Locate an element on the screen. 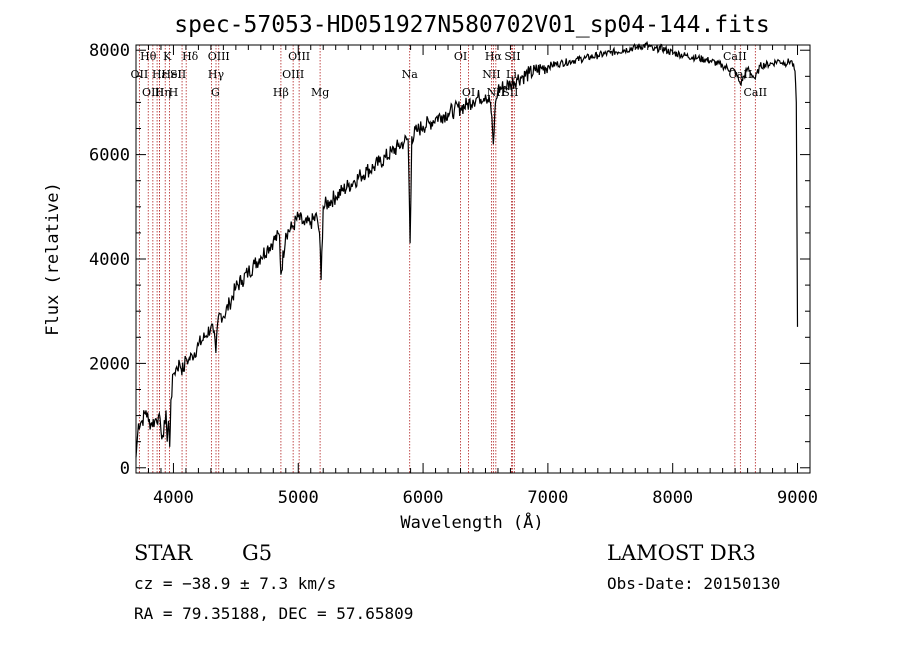 This screenshot has height=649, width=900. line-label-19: OI is located at coordinates (468, 92).